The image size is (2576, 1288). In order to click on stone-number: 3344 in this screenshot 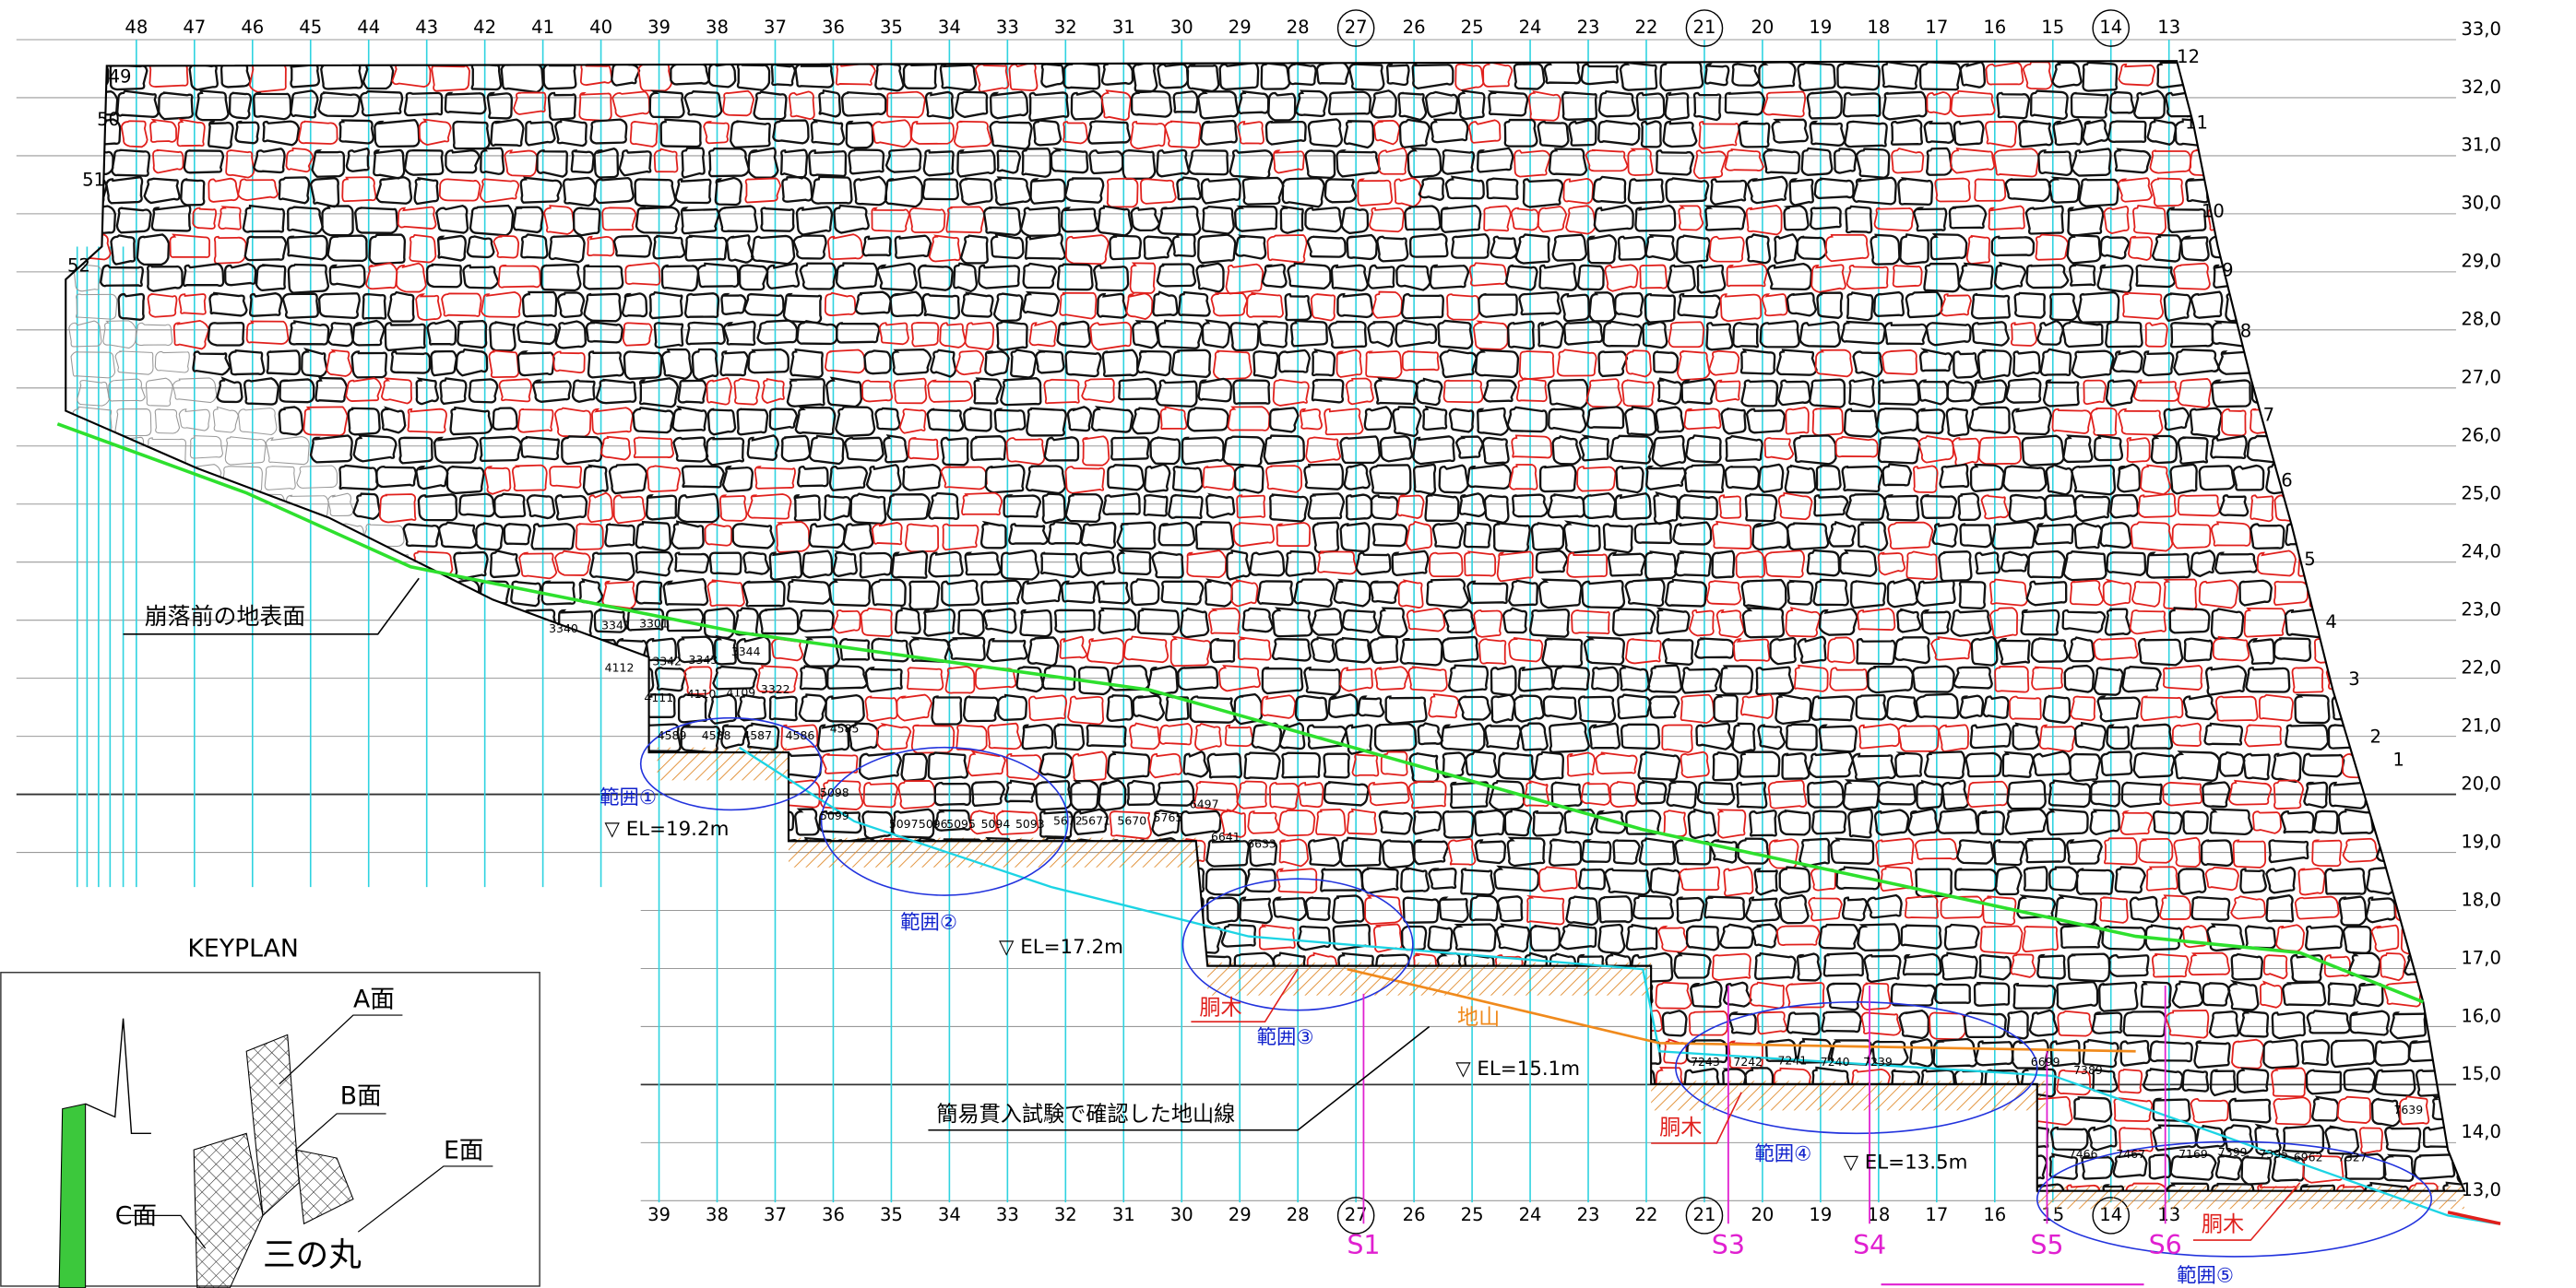, I will do `click(746, 651)`.